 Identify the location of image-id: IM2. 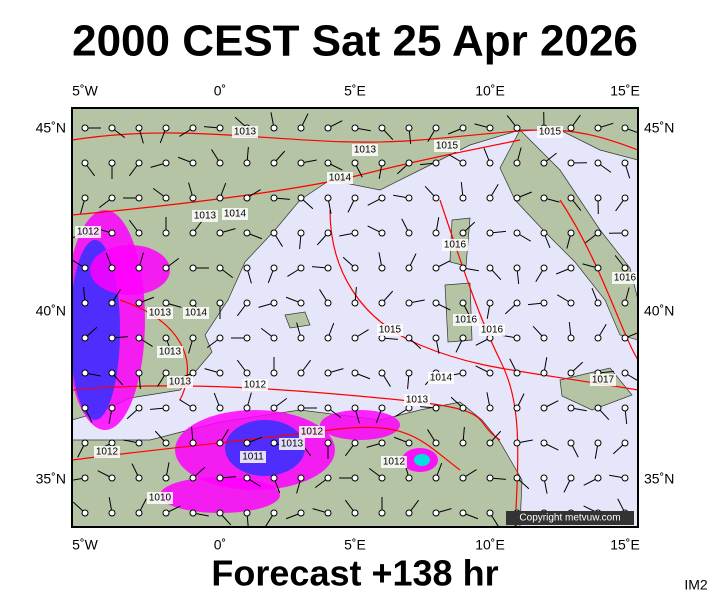
(696, 585).